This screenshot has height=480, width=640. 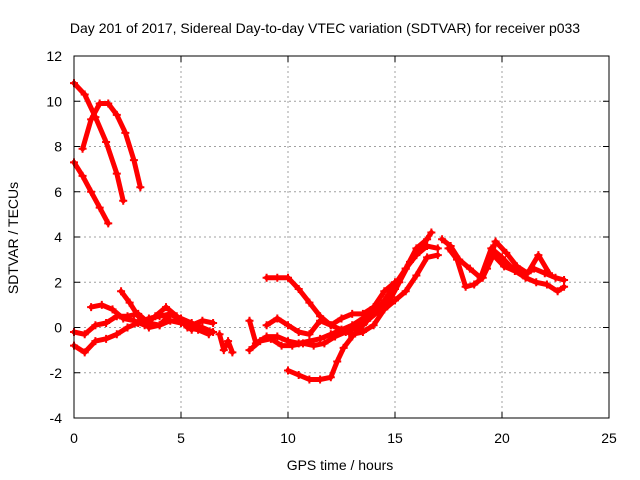 What do you see at coordinates (58, 237) in the screenshot?
I see `y-tick-label: 4` at bounding box center [58, 237].